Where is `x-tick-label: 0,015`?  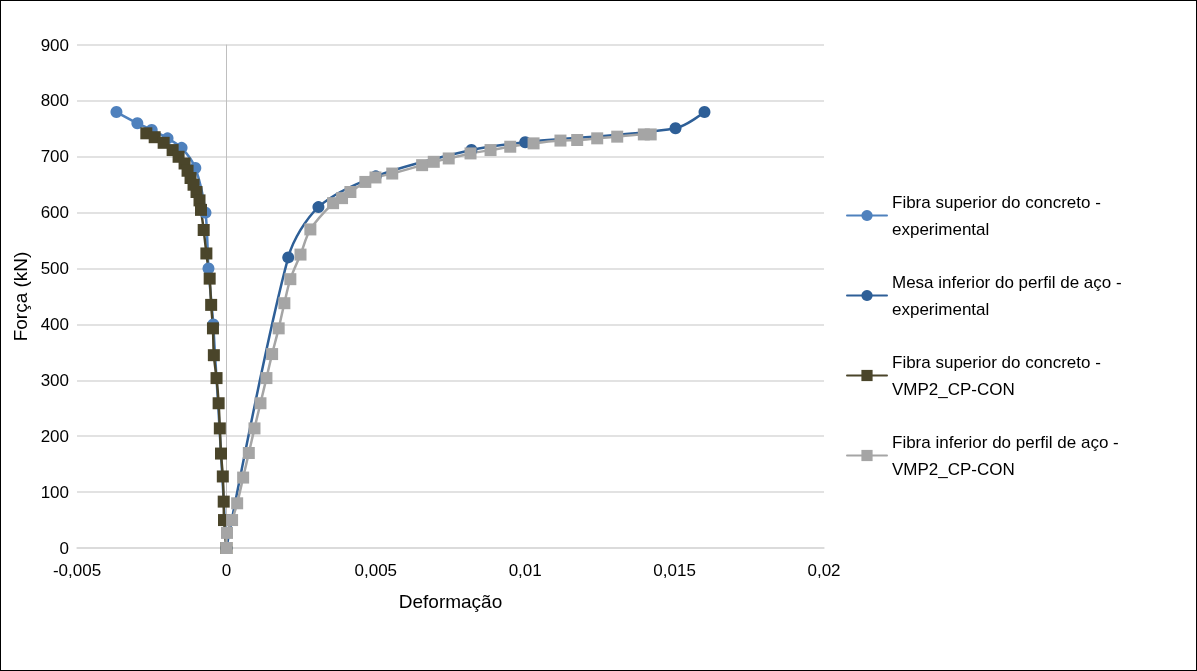
x-tick-label: 0,015 is located at coordinates (674, 570).